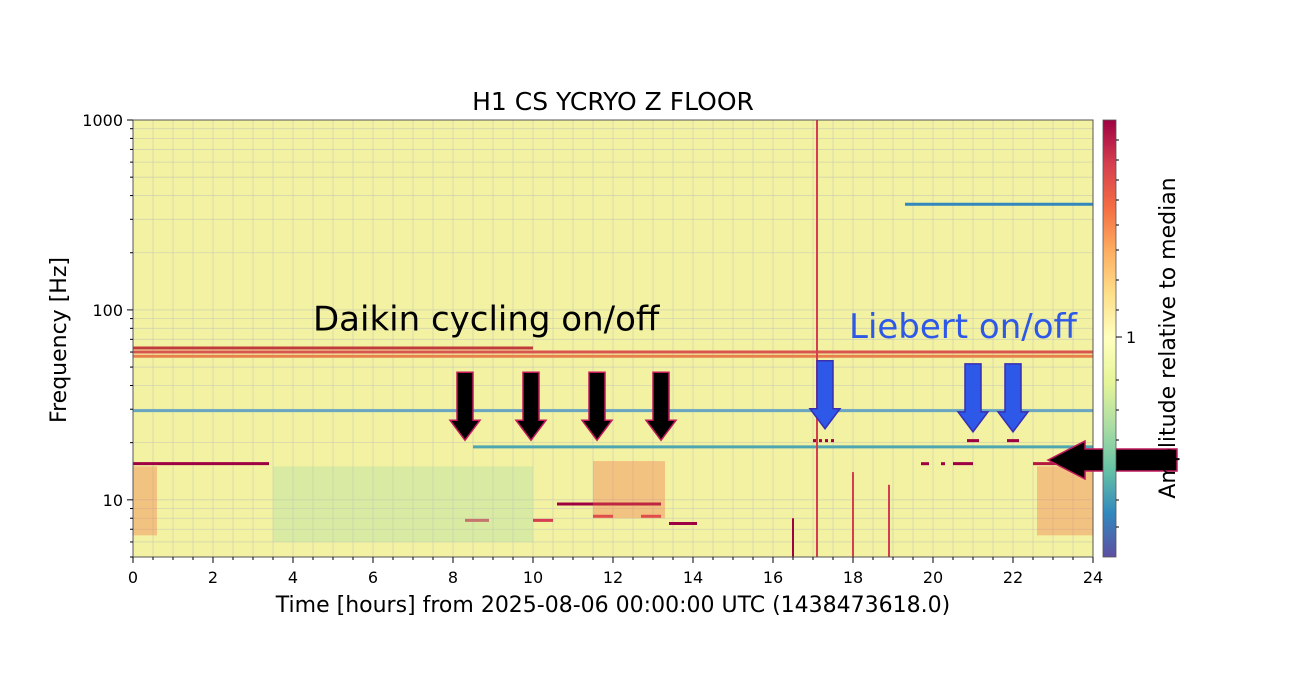  What do you see at coordinates (1119, 338) in the screenshot?
I see `colorbar: 1` at bounding box center [1119, 338].